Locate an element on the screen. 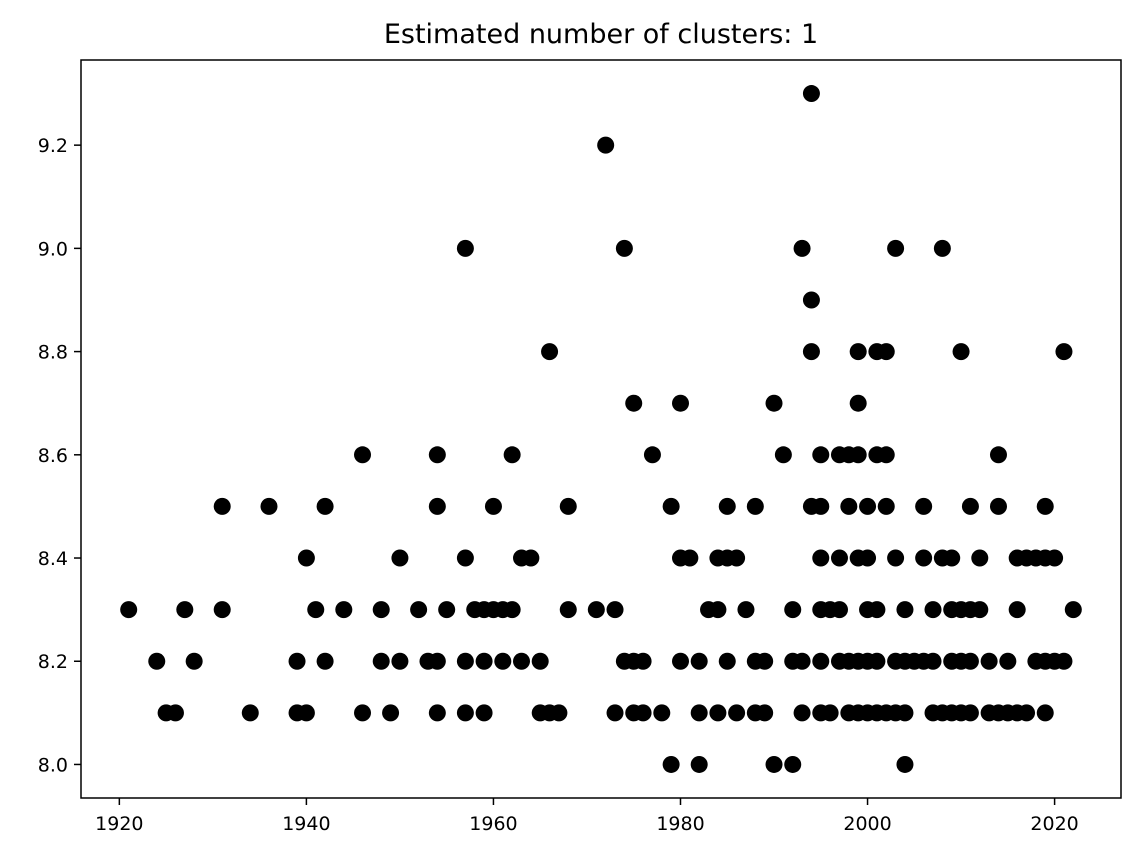 This screenshot has height=862, width=1141. y-tick-label: 8.2 is located at coordinates (53, 662).